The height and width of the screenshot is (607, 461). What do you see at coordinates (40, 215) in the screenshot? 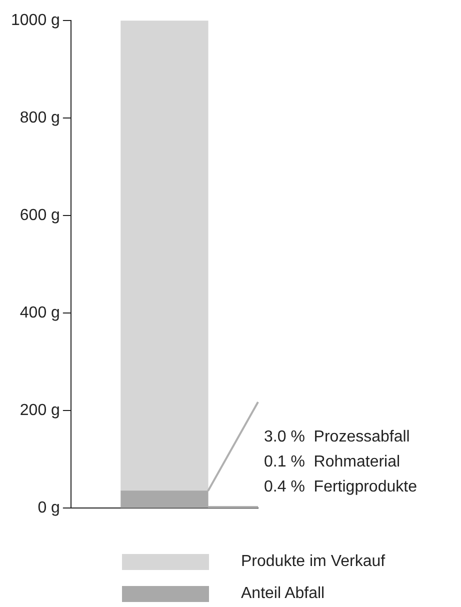
I see `y-tick-label: 600 g` at bounding box center [40, 215].